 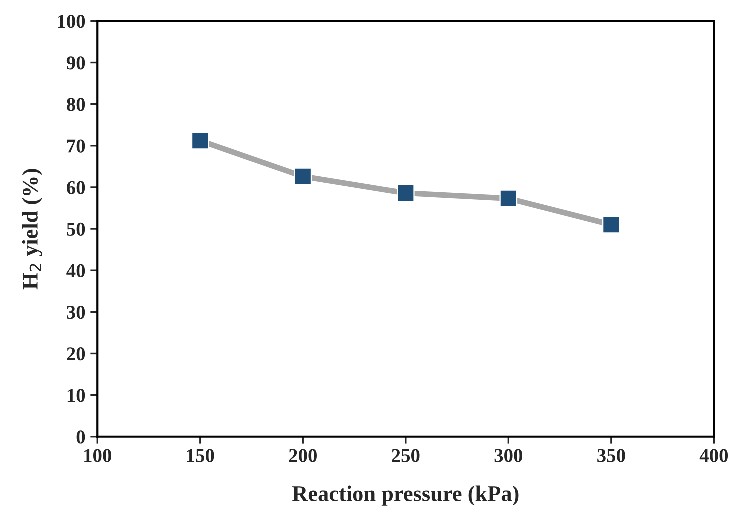 What do you see at coordinates (76, 187) in the screenshot?
I see `y-tick-label: 60` at bounding box center [76, 187].